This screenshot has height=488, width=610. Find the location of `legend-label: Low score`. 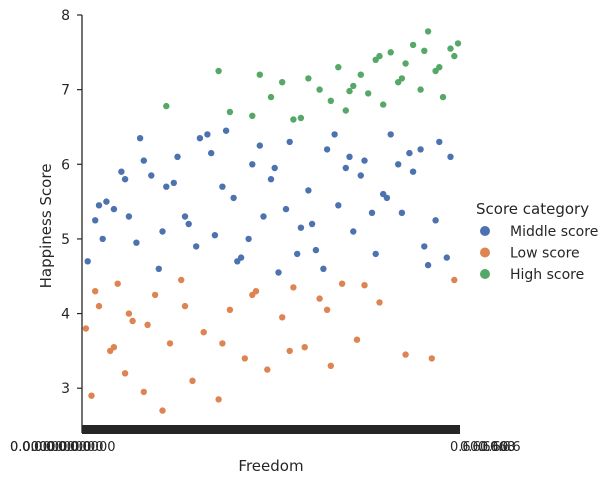

legend-label: Low score is located at coordinates (545, 254).